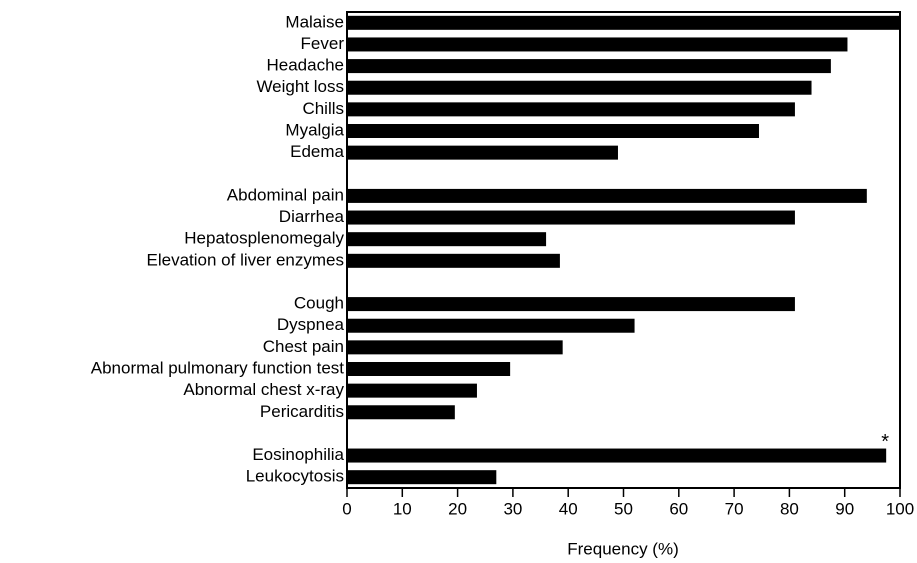 Image resolution: width=917 pixels, height=563 pixels. Describe the element at coordinates (311, 324) in the screenshot. I see `y-tick-label: Dyspnea` at that location.